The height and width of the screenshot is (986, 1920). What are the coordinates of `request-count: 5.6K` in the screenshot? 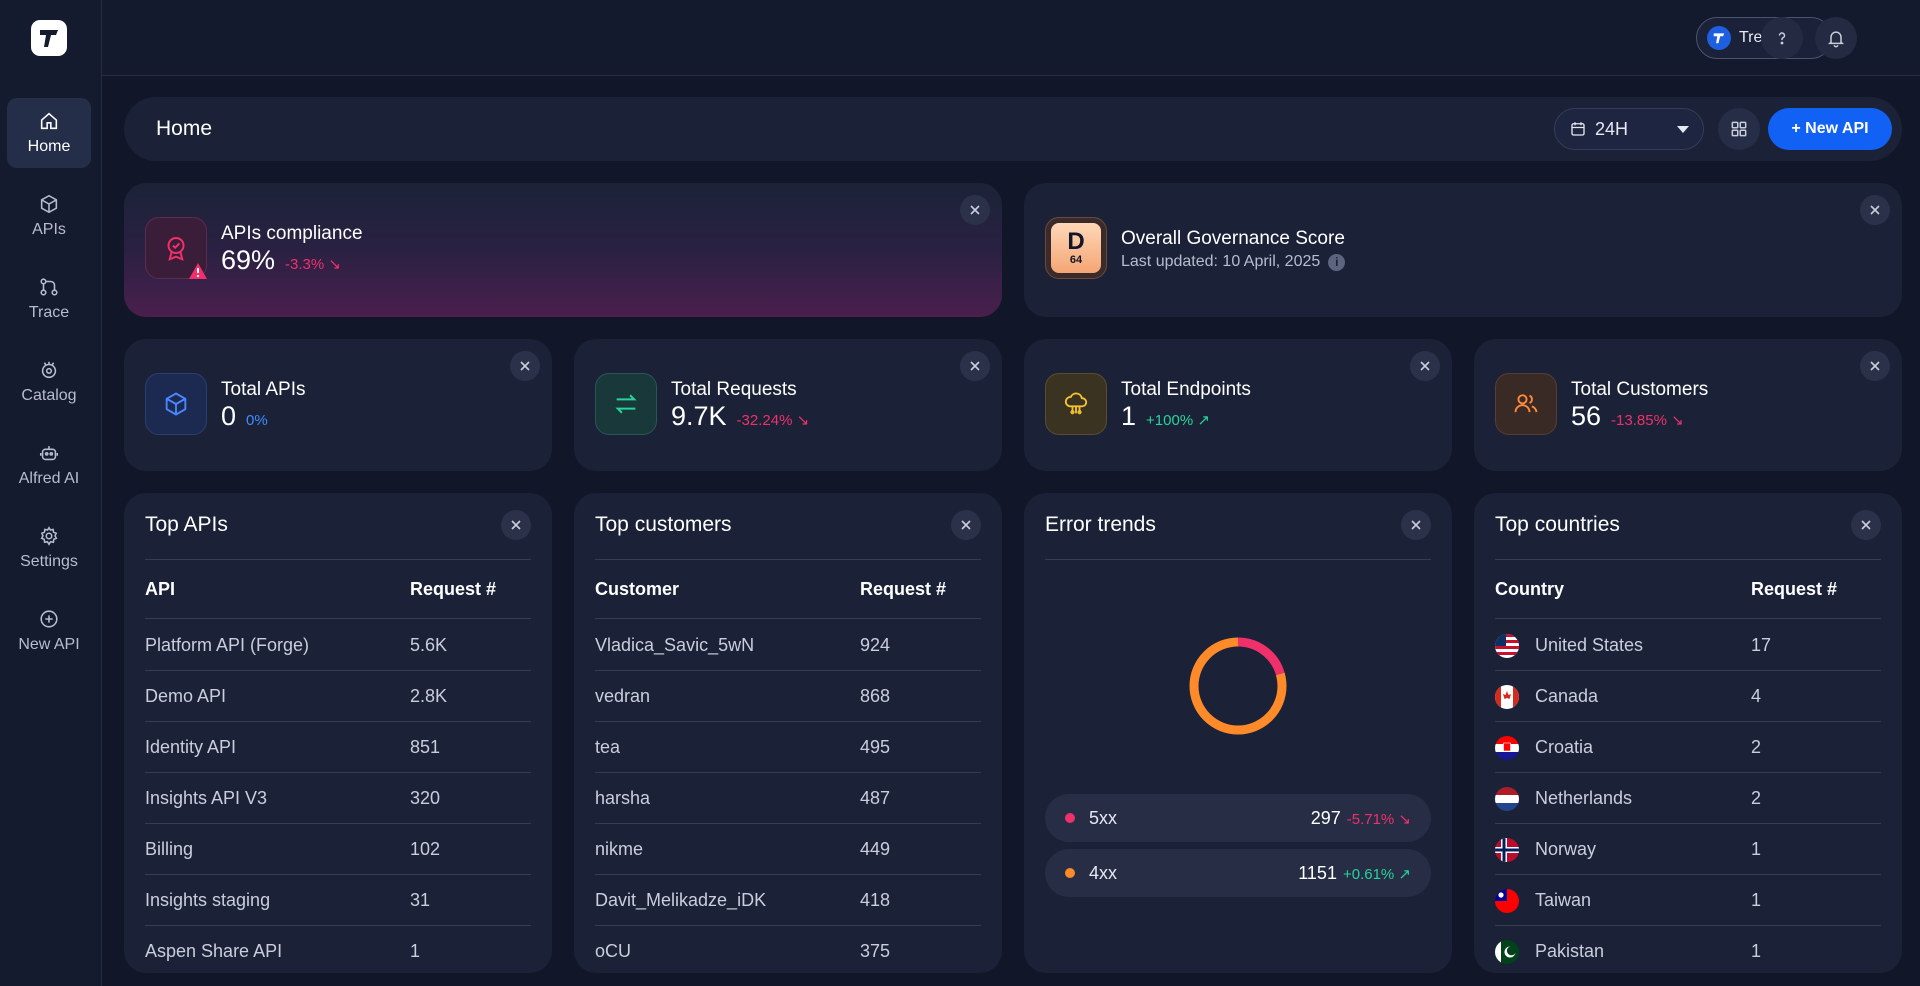 It's located at (429, 645).